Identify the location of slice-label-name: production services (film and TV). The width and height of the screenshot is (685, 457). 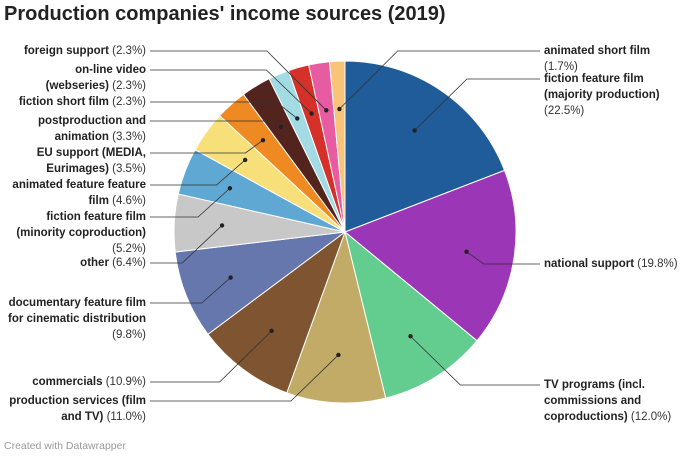
(77, 409).